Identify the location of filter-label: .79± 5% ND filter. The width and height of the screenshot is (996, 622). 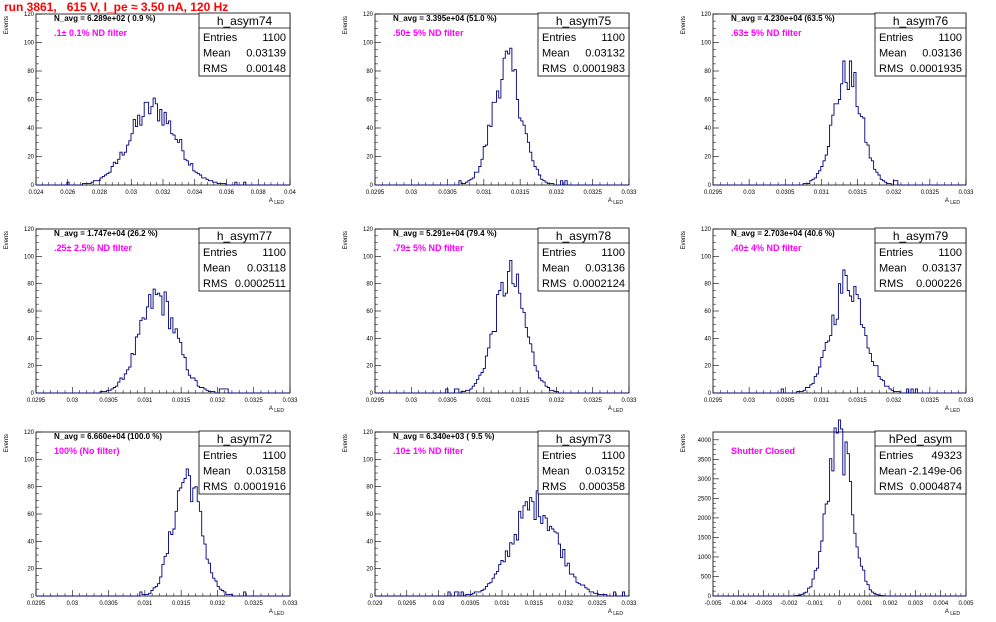
(428, 248).